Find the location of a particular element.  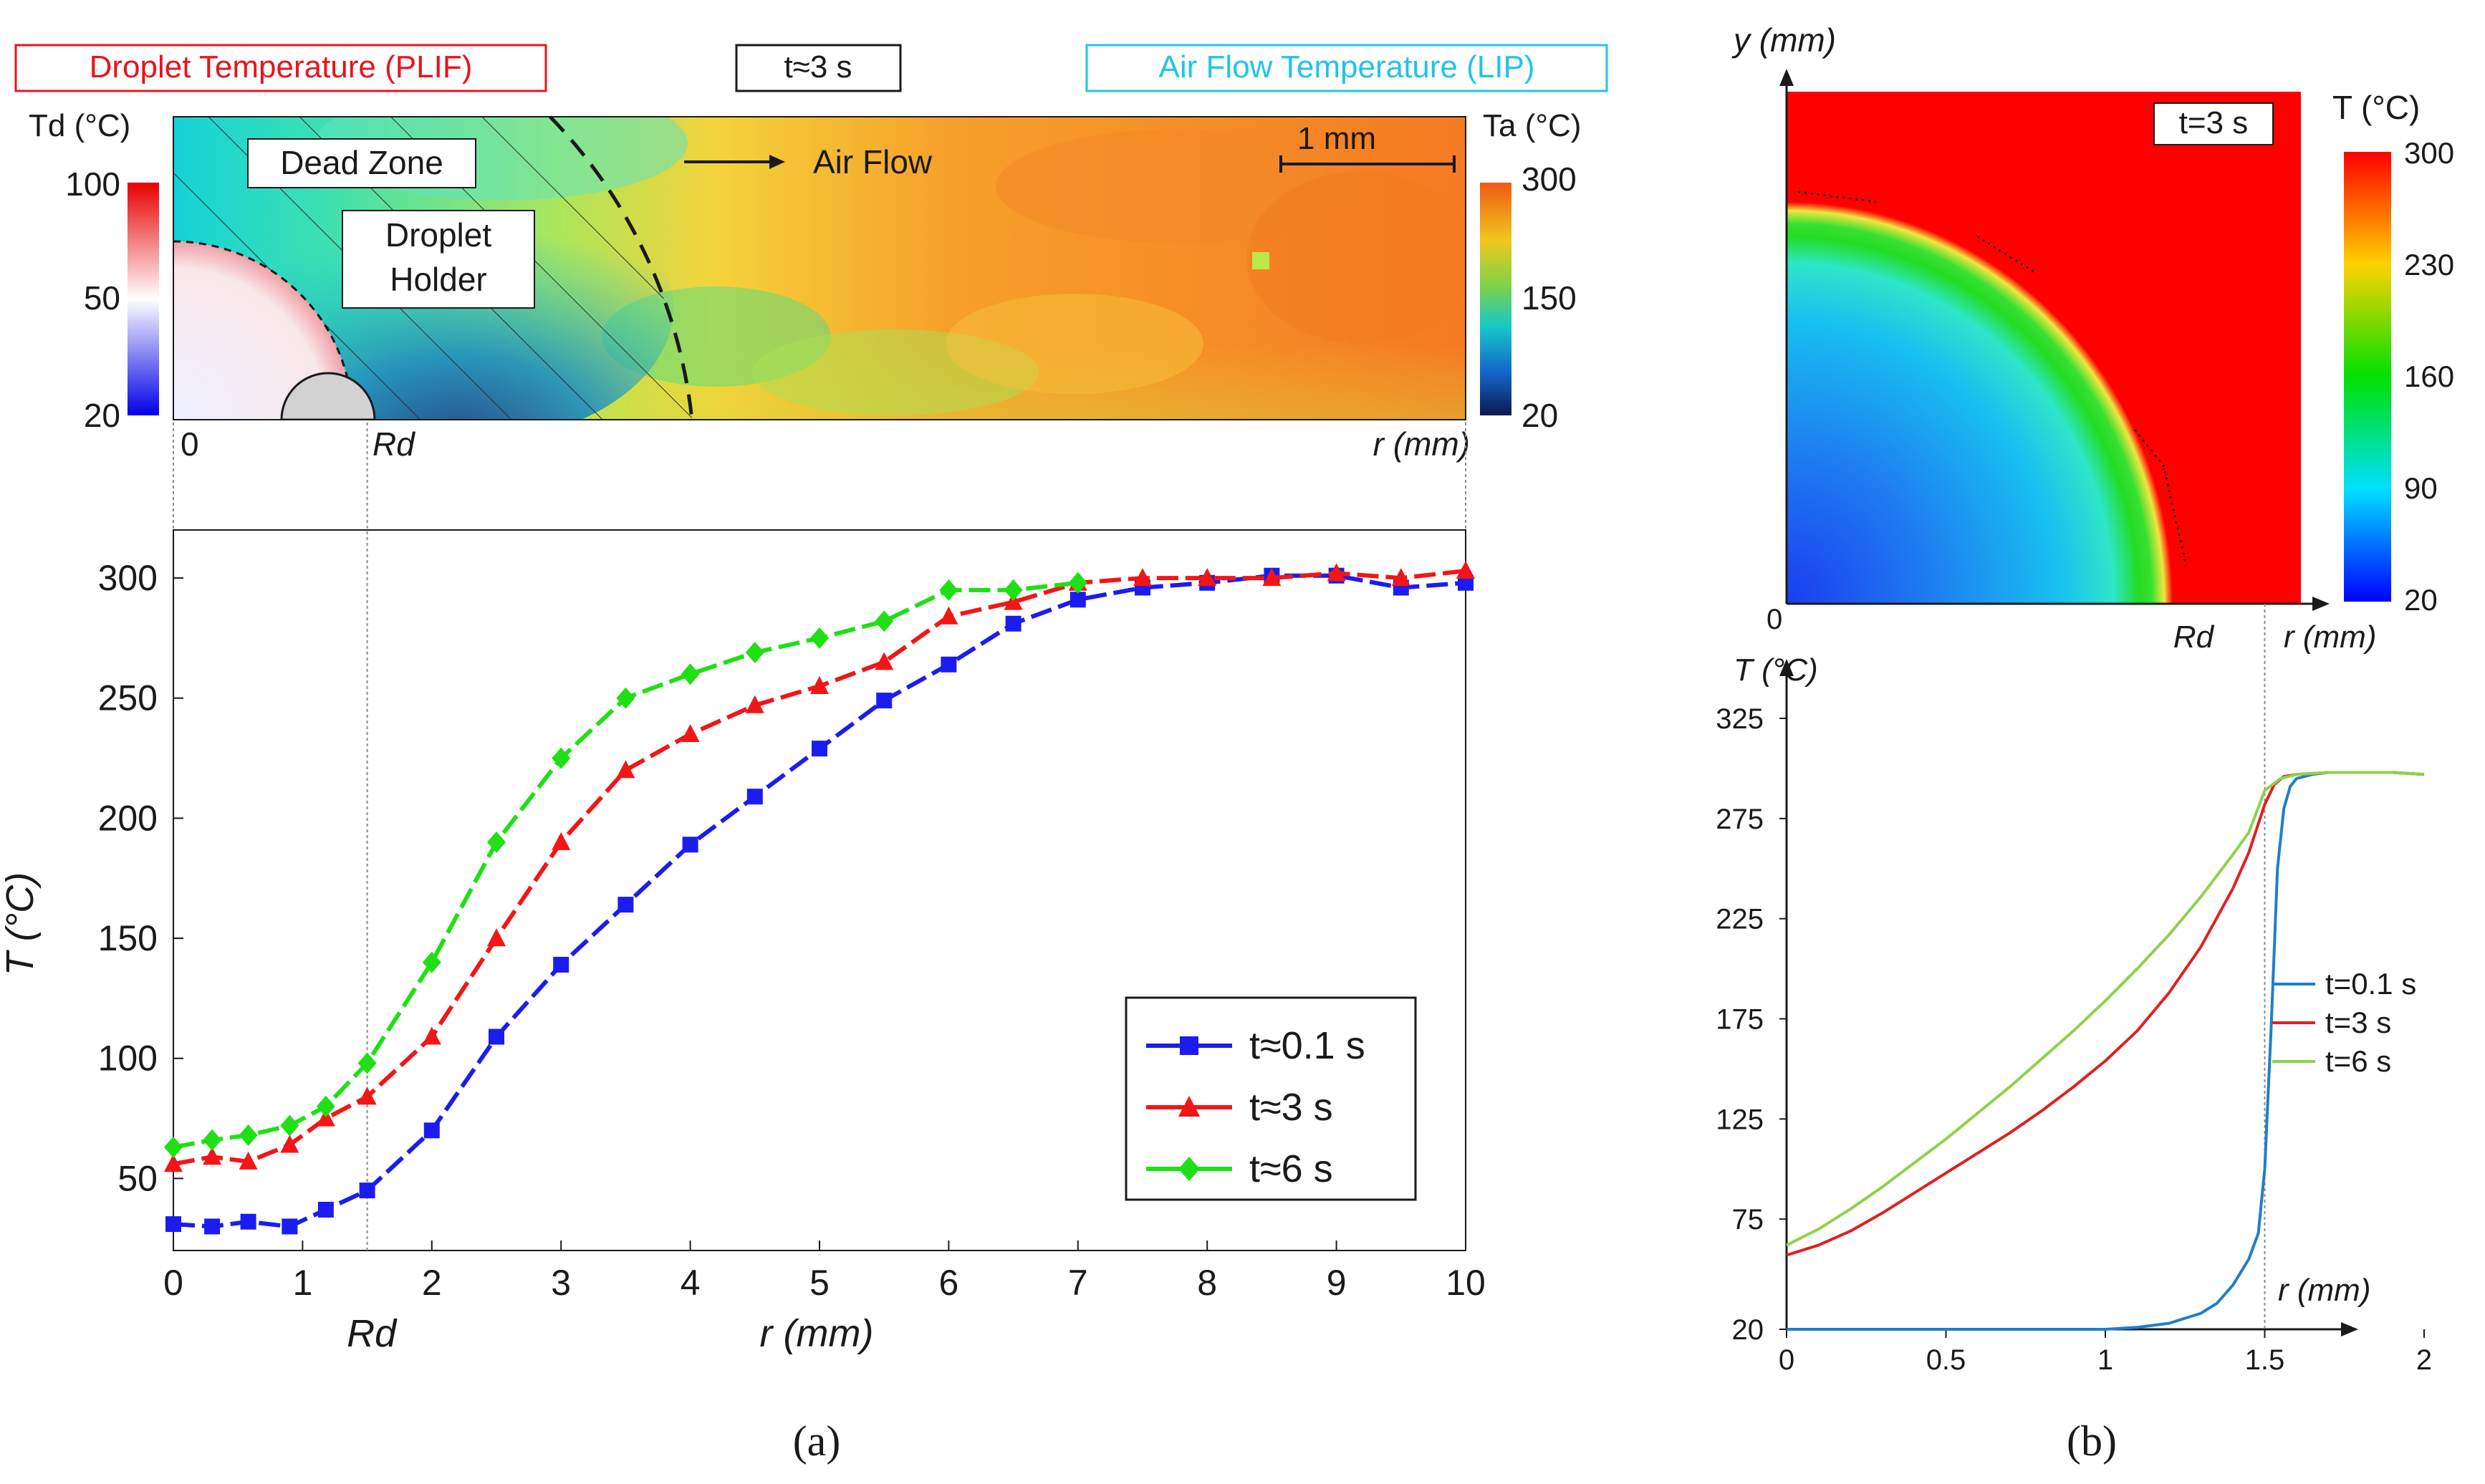

scale-bar-label: 1 mm is located at coordinates (1336, 138).